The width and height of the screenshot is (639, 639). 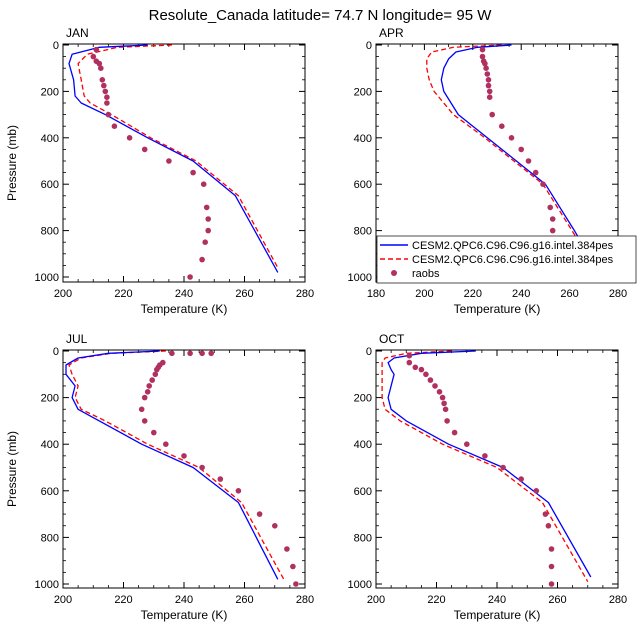 I want to click on apr-y-tick-label: 0, so click(x=369, y=46).